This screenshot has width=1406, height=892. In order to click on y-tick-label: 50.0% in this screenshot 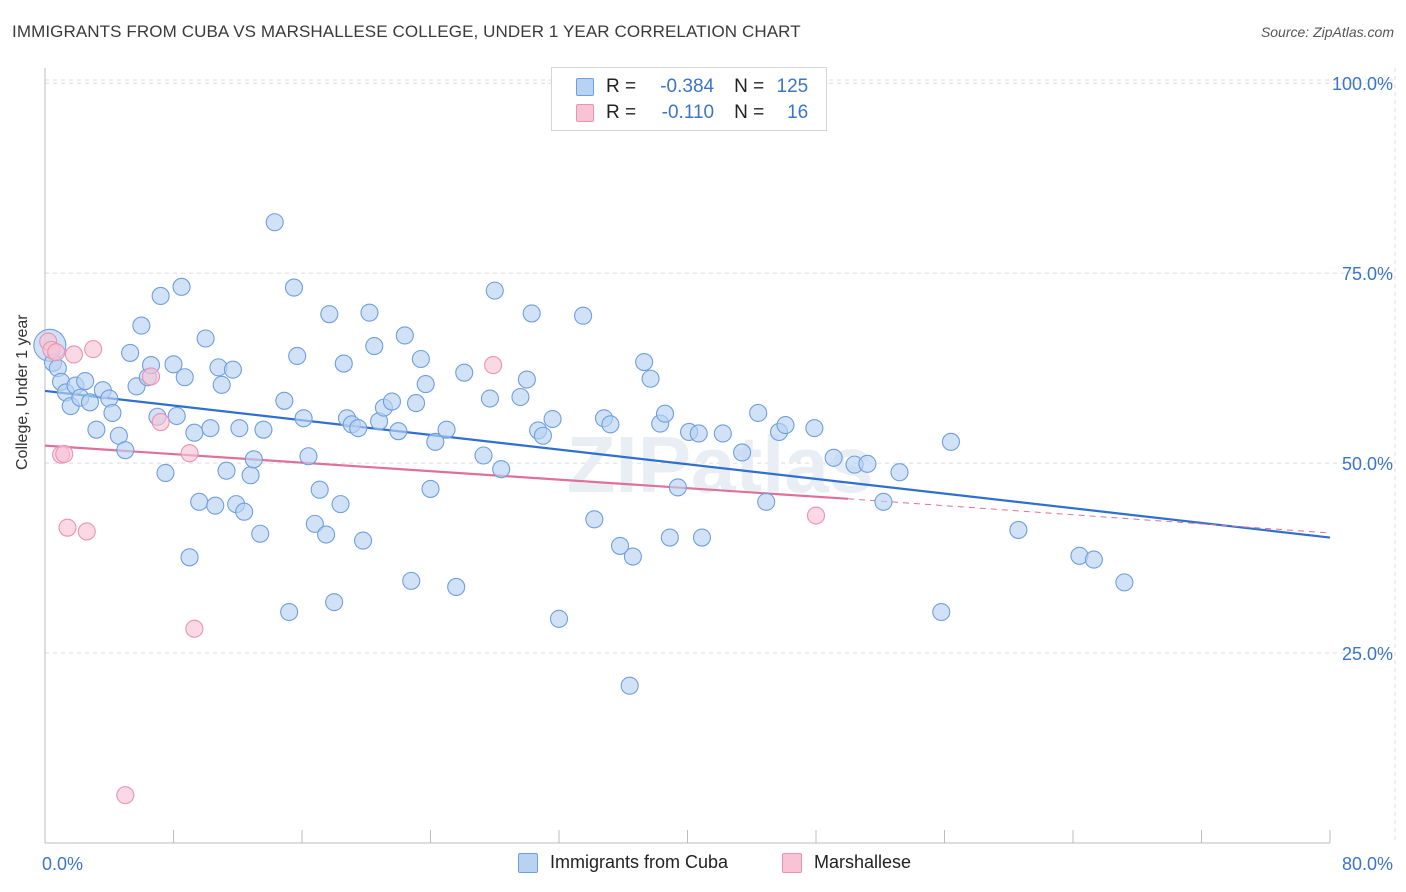, I will do `click(1367, 464)`.